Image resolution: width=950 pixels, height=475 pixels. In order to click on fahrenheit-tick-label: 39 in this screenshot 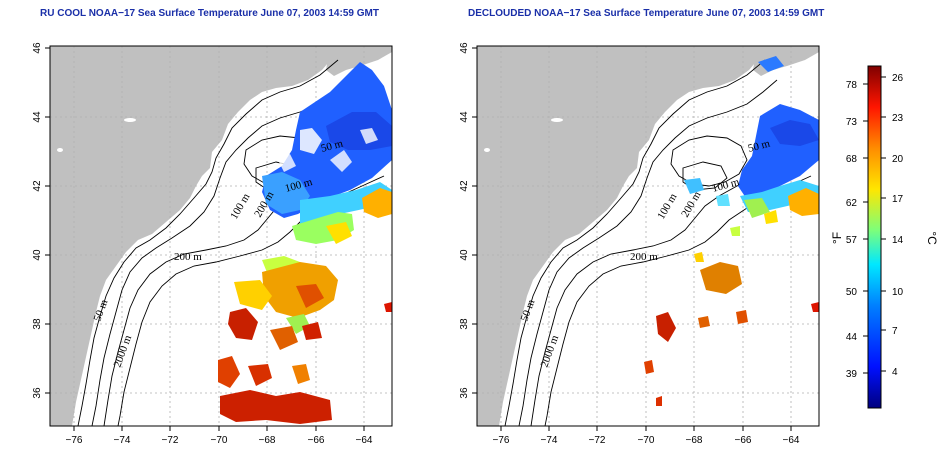, I will do `click(852, 374)`.